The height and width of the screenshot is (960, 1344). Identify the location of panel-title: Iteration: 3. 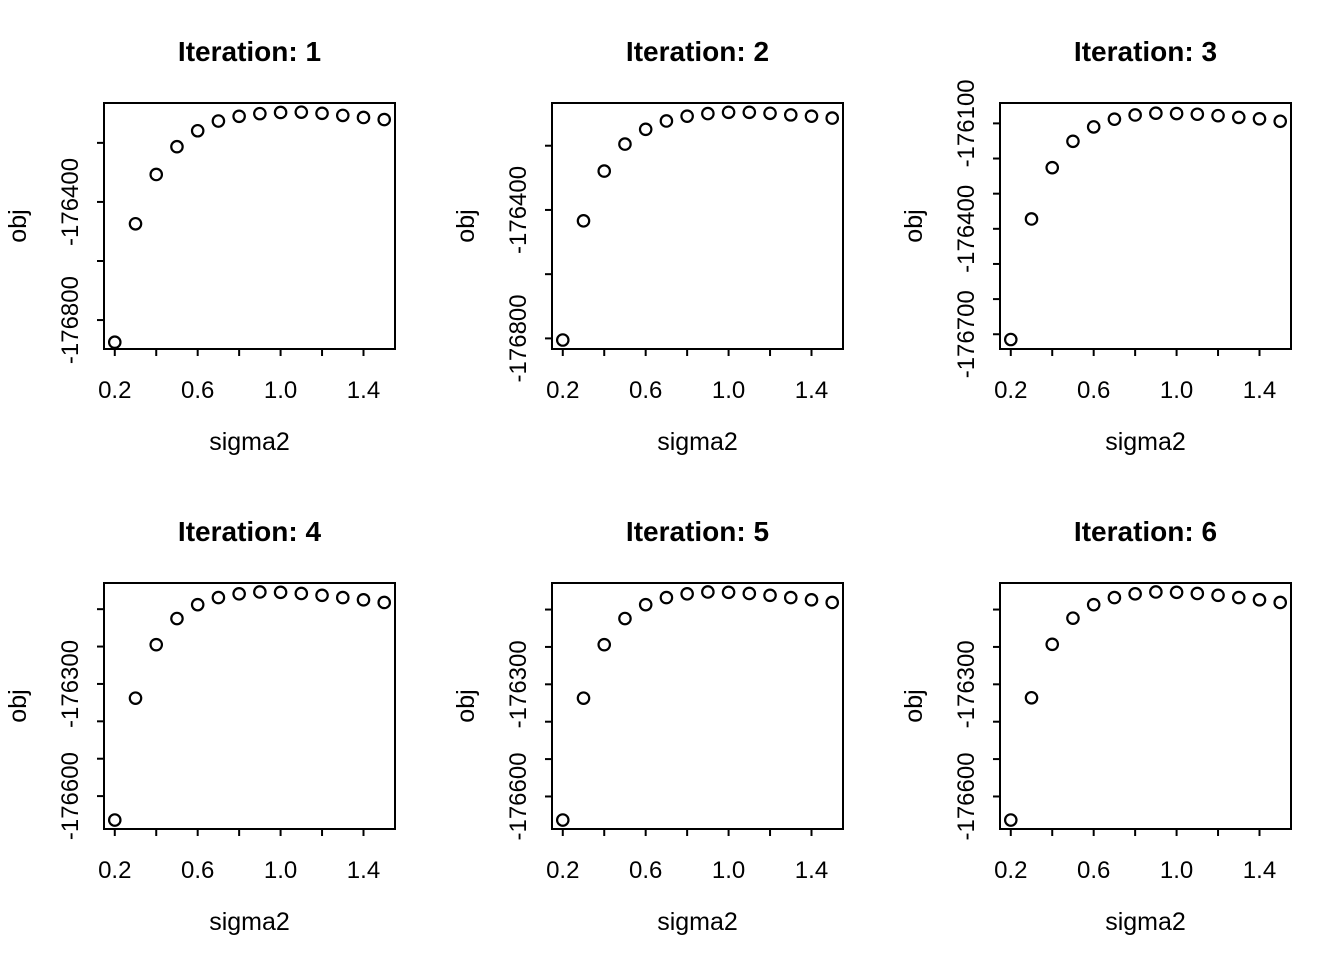
(1145, 51).